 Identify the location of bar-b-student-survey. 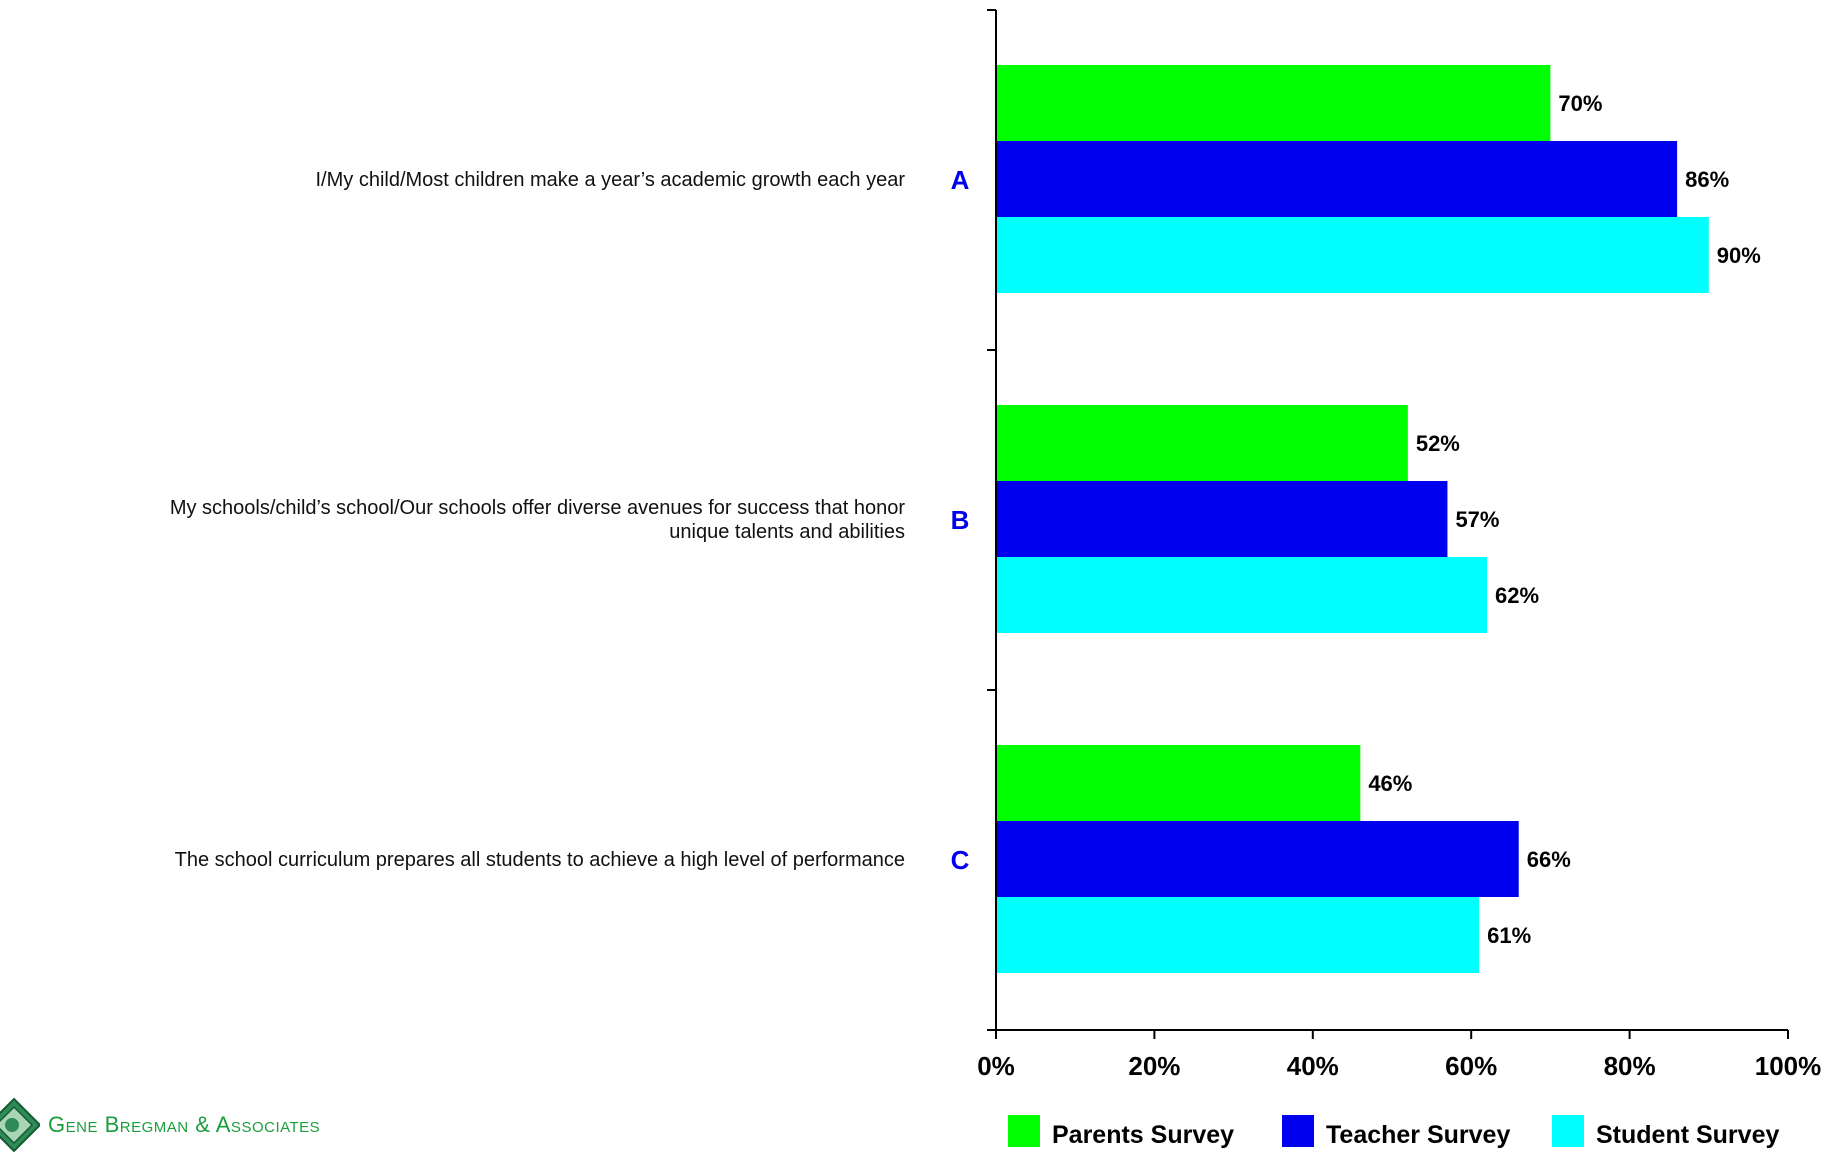
(1242, 595).